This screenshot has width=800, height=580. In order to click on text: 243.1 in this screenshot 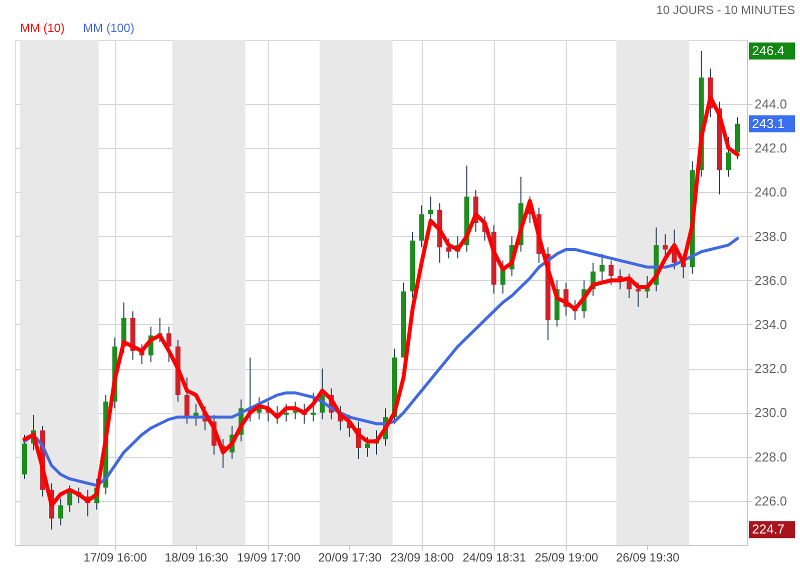, I will do `click(768, 123)`.